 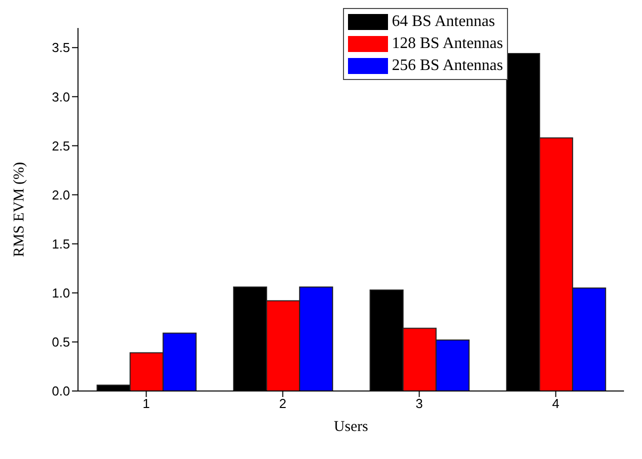 I want to click on y-tick-label: 3.0, so click(x=61, y=96).